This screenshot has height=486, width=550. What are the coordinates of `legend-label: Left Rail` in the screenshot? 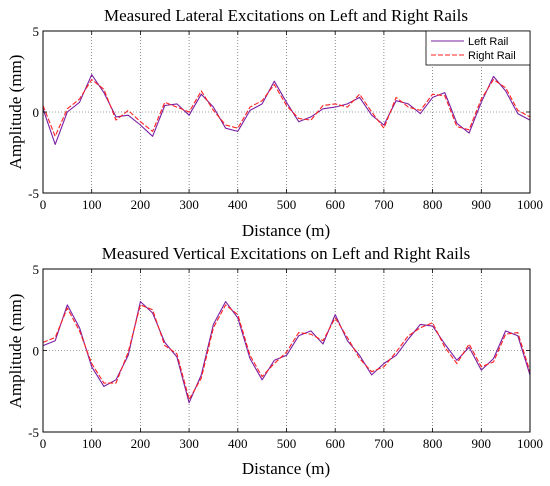 It's located at (488, 42).